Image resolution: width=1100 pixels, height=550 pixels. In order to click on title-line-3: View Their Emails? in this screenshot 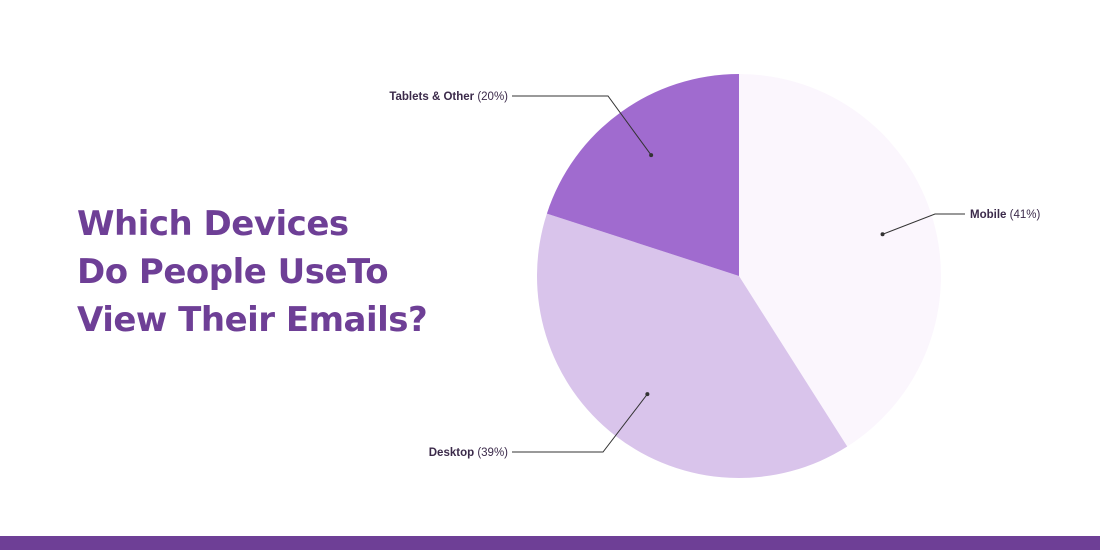, I will do `click(252, 320)`.